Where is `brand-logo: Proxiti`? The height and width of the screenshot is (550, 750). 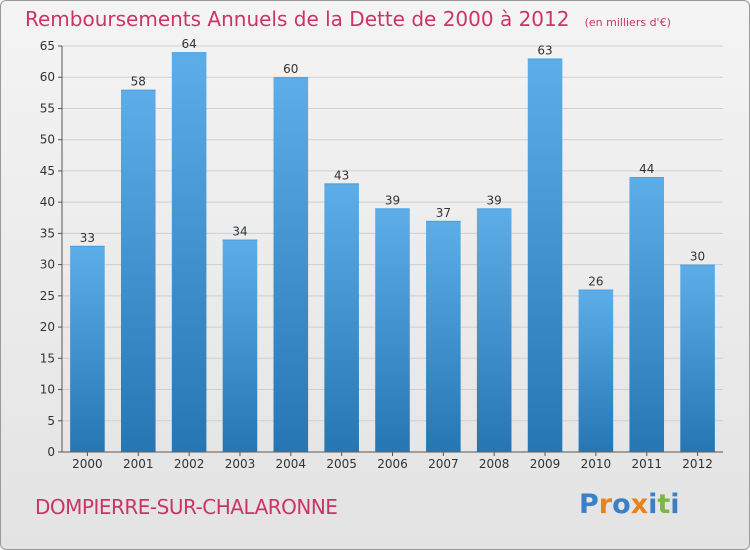
brand-logo: Proxiti is located at coordinates (629, 504).